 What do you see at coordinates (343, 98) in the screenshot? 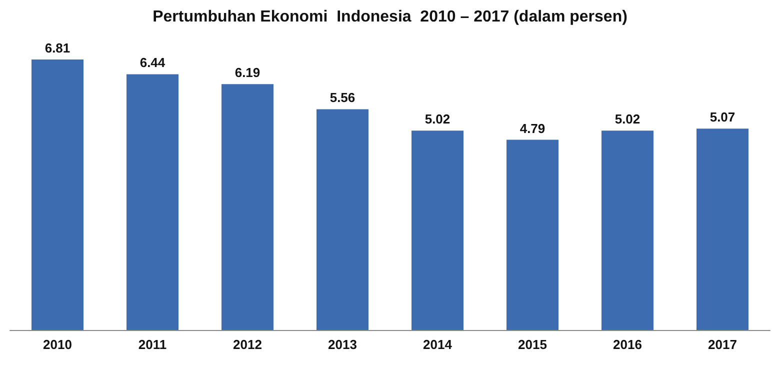
I see `data-label: 5.56` at bounding box center [343, 98].